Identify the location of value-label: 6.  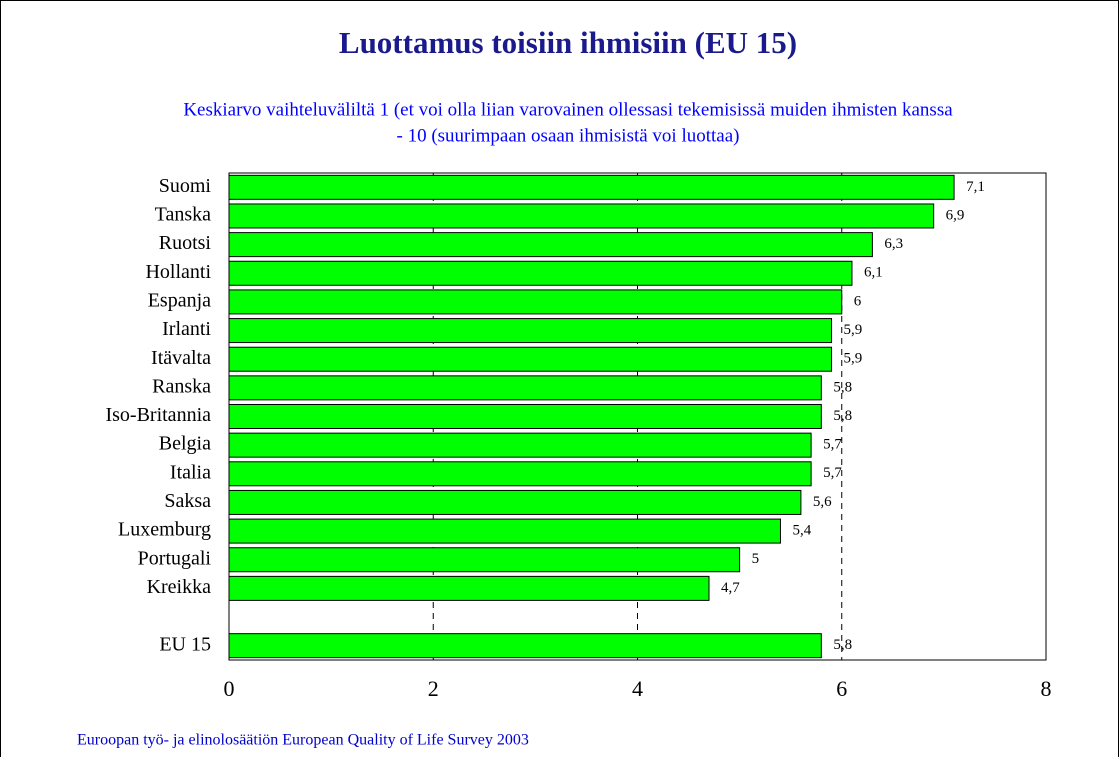
(858, 301).